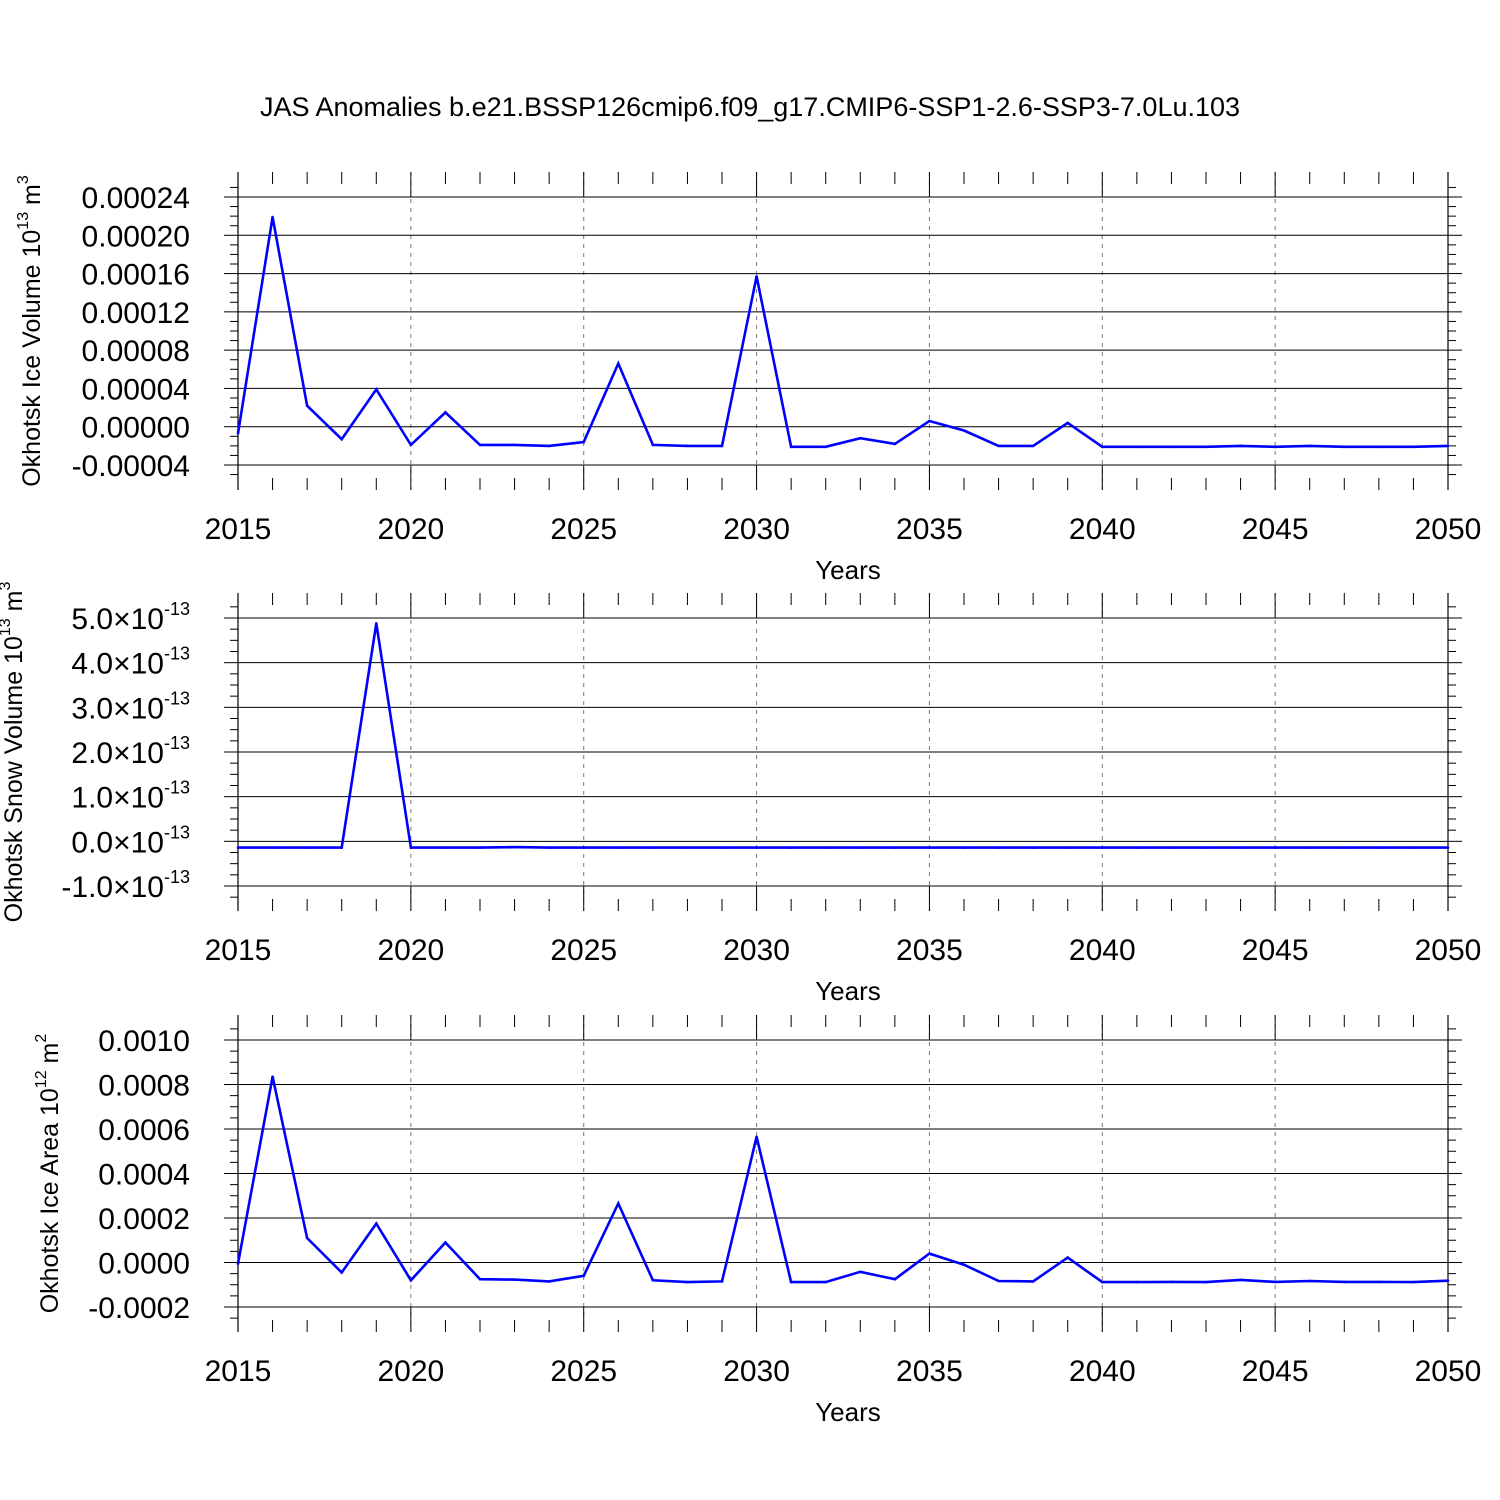 The width and height of the screenshot is (1500, 1500). Describe the element at coordinates (130, 617) in the screenshot. I see `y-tick-label: 5.0×10⁻¹³` at that location.